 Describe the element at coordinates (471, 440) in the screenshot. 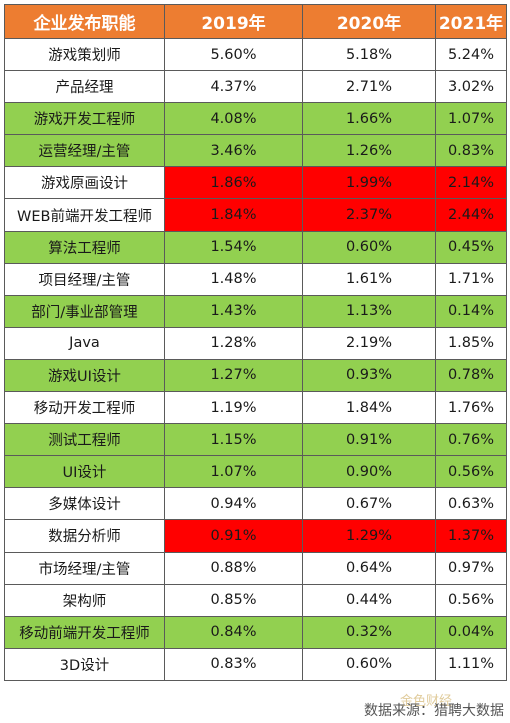

I see `value-cell-2021: 0.76%` at that location.